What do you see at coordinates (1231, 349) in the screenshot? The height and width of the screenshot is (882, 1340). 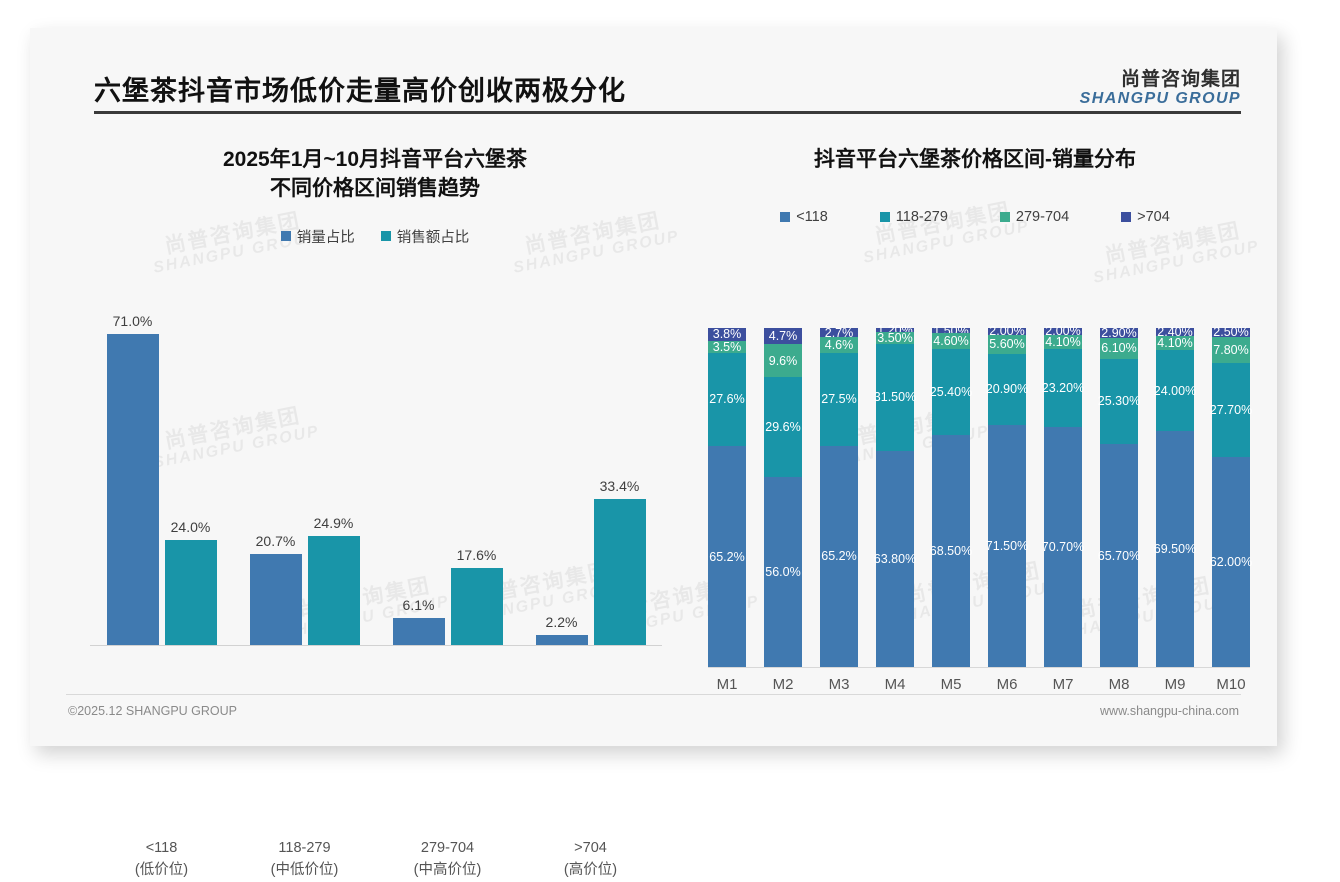 I see `stacked-segment: 7.80%` at bounding box center [1231, 349].